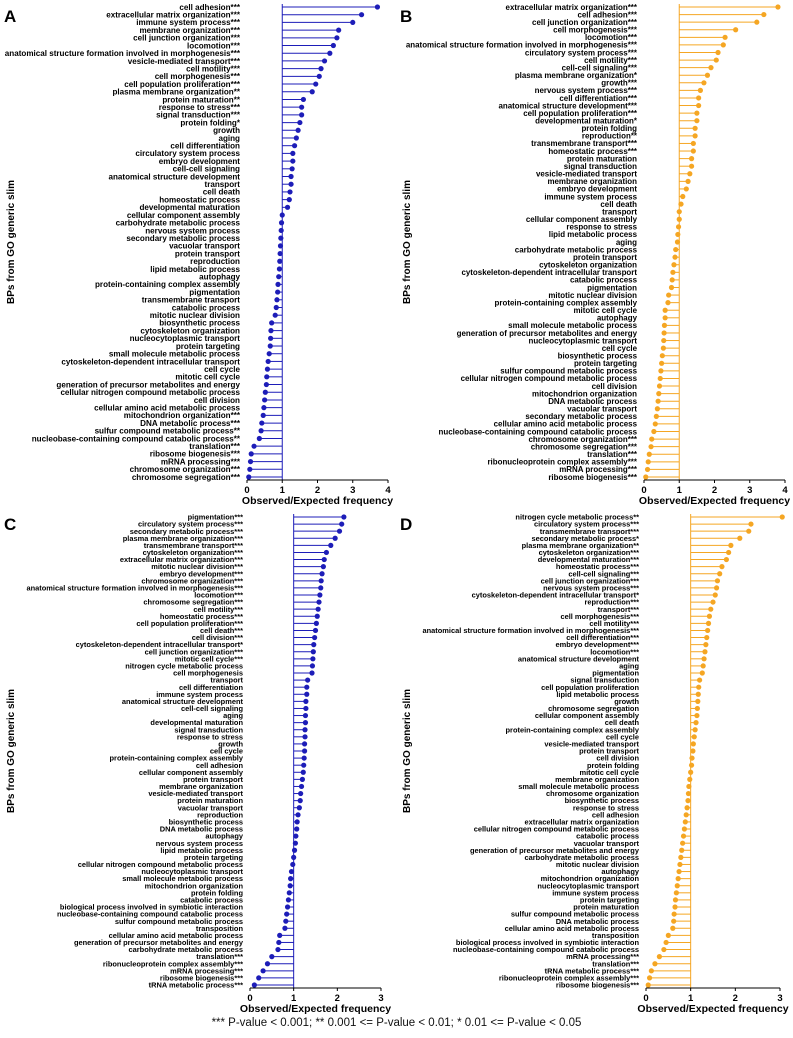 The width and height of the screenshot is (793, 1038). Describe the element at coordinates (595, 978) in the screenshot. I see `lollipop-row: ribonucleoprotein complex assembly***` at that location.